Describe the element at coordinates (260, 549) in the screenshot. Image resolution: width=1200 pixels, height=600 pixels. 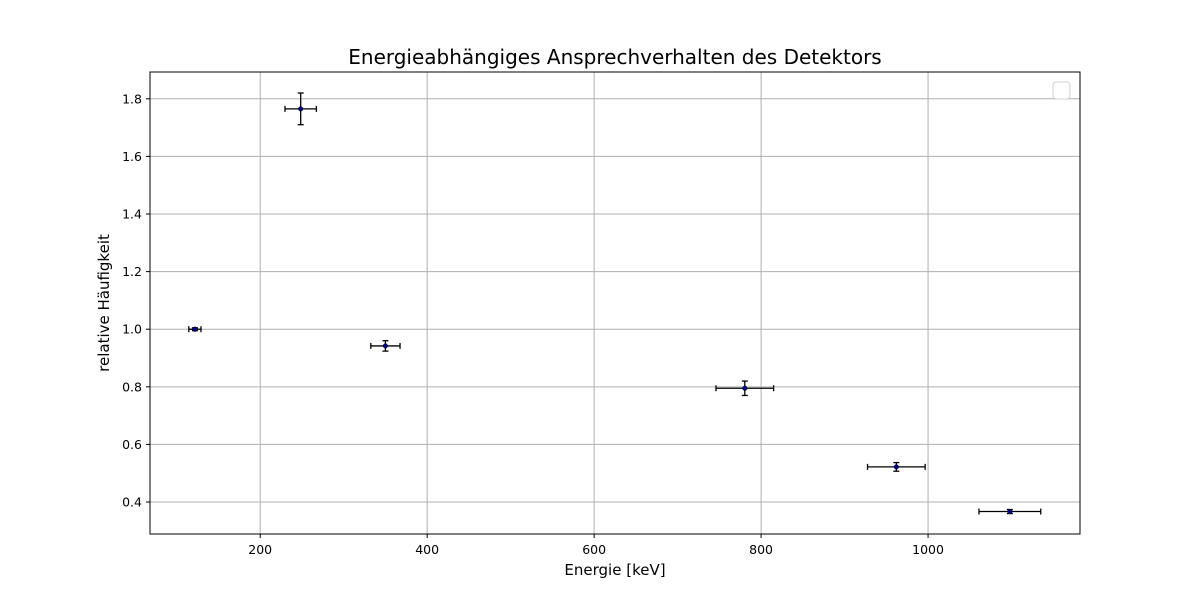
I see `x-tick-label: 200` at that location.